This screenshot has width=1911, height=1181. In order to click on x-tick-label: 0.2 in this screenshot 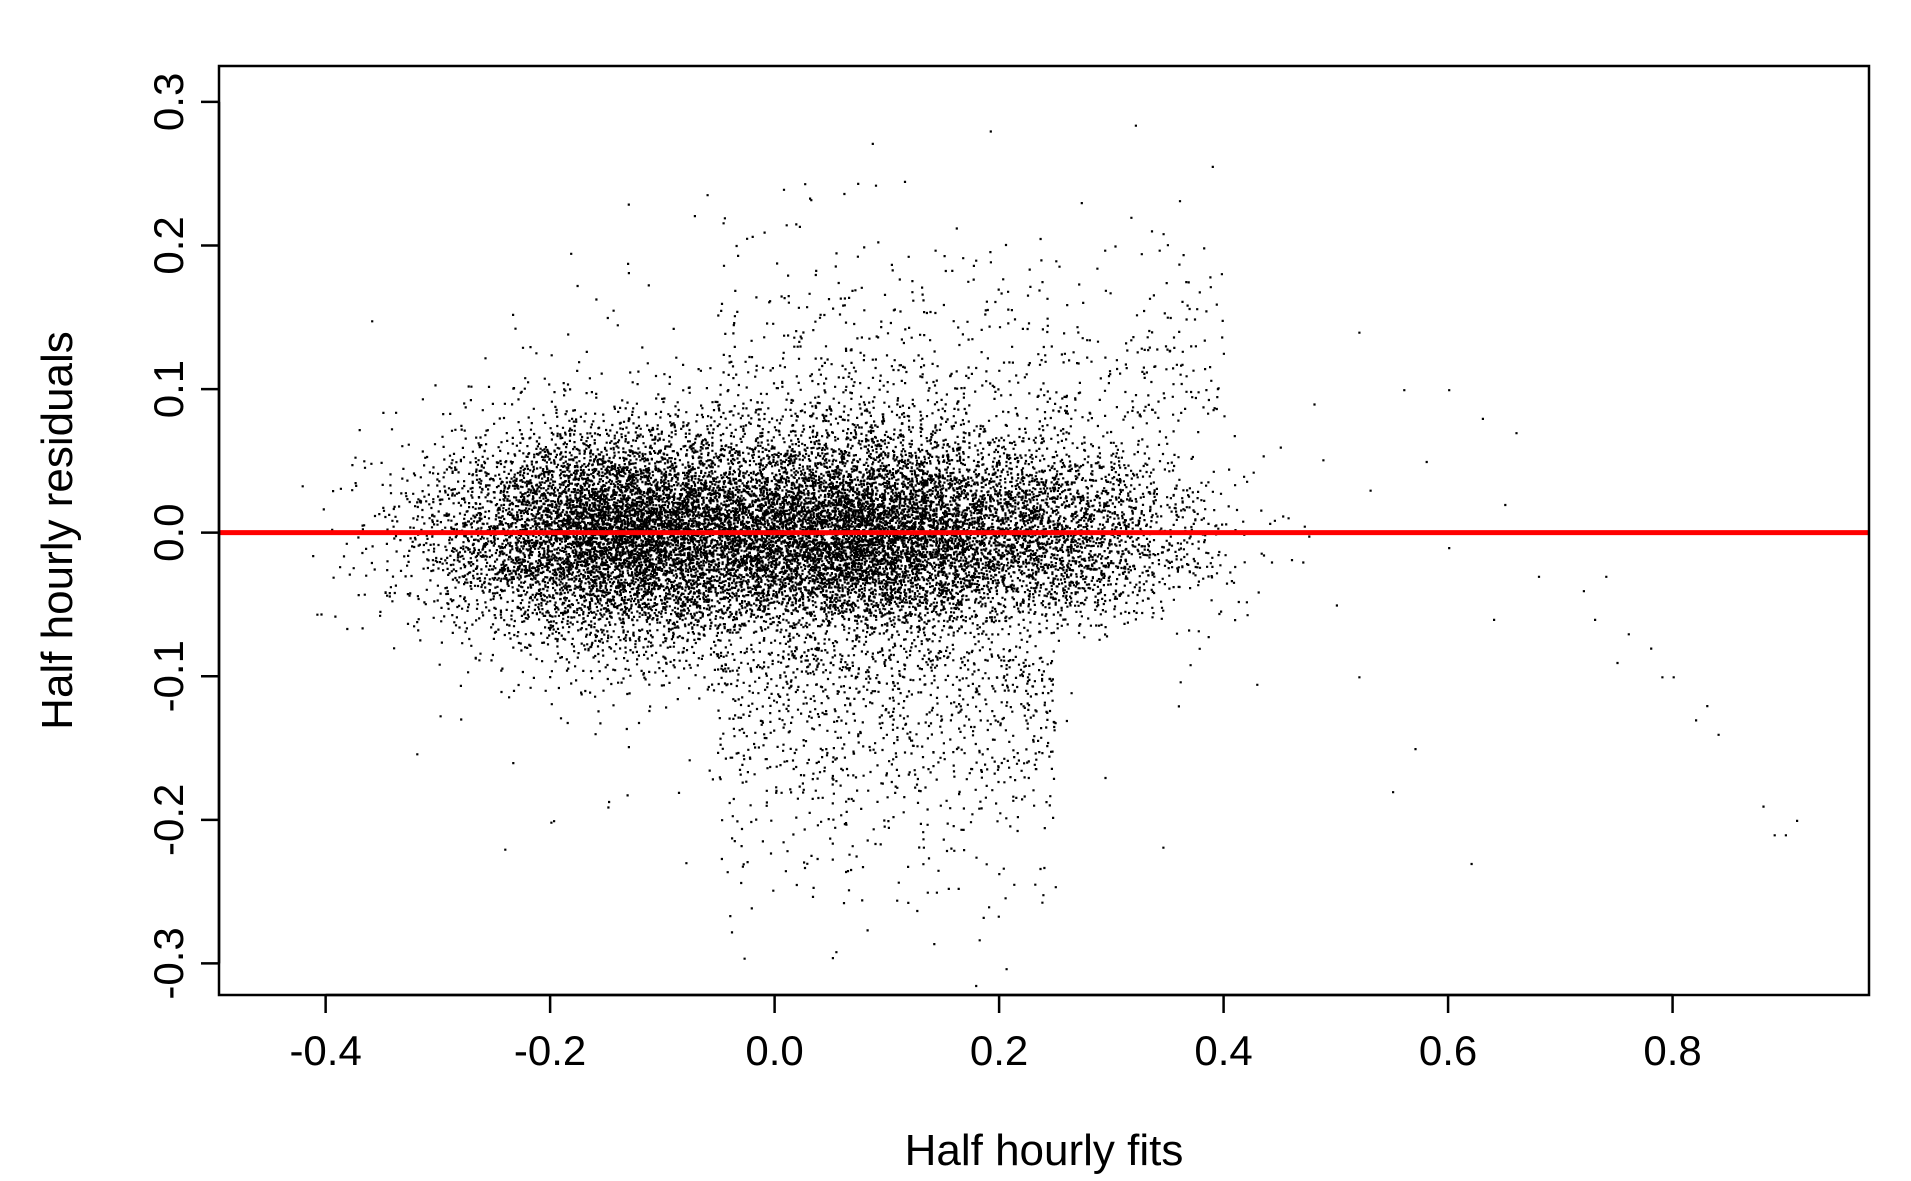, I will do `click(999, 1050)`.